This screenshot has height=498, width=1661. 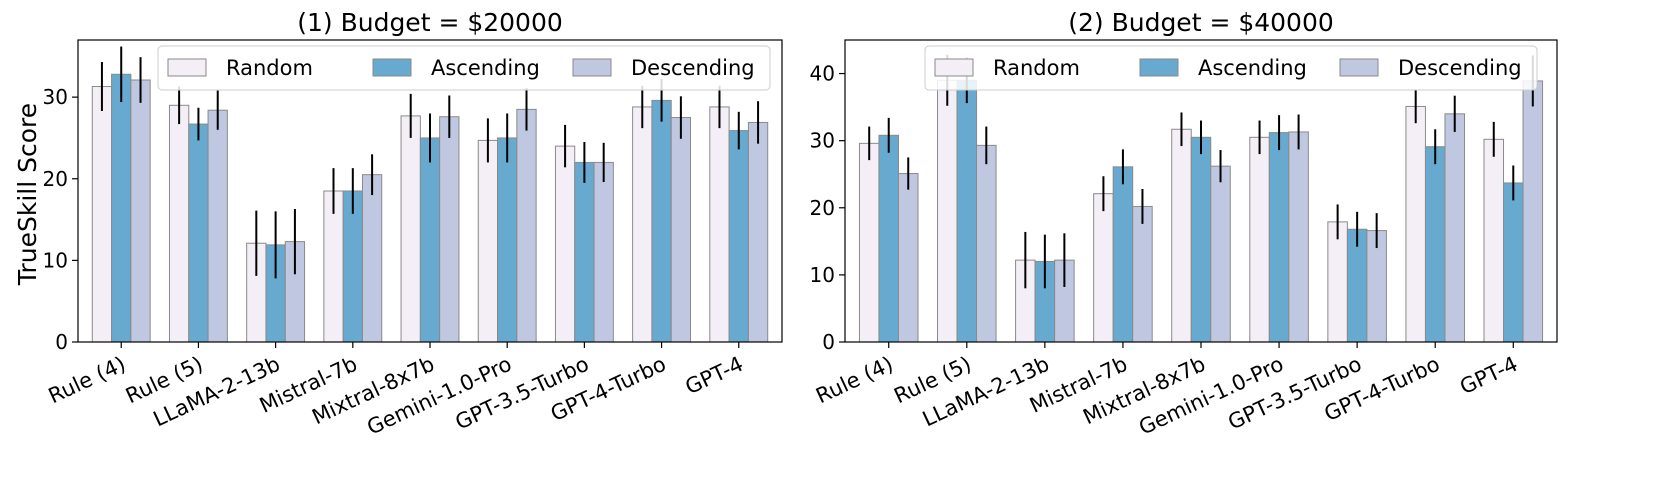 I want to click on bar-ascending-mistral-7b, so click(x=1123, y=254).